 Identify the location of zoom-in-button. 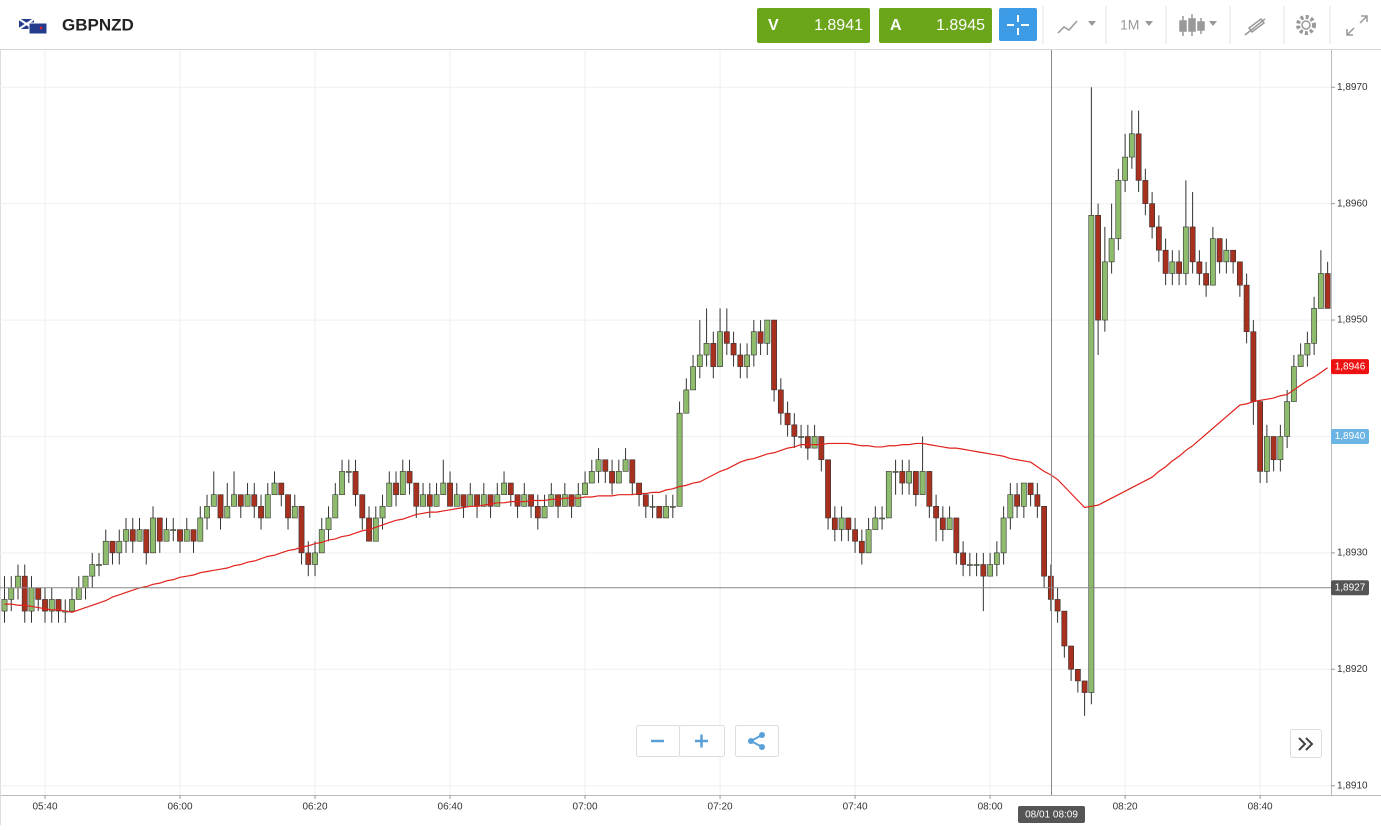
(702, 741).